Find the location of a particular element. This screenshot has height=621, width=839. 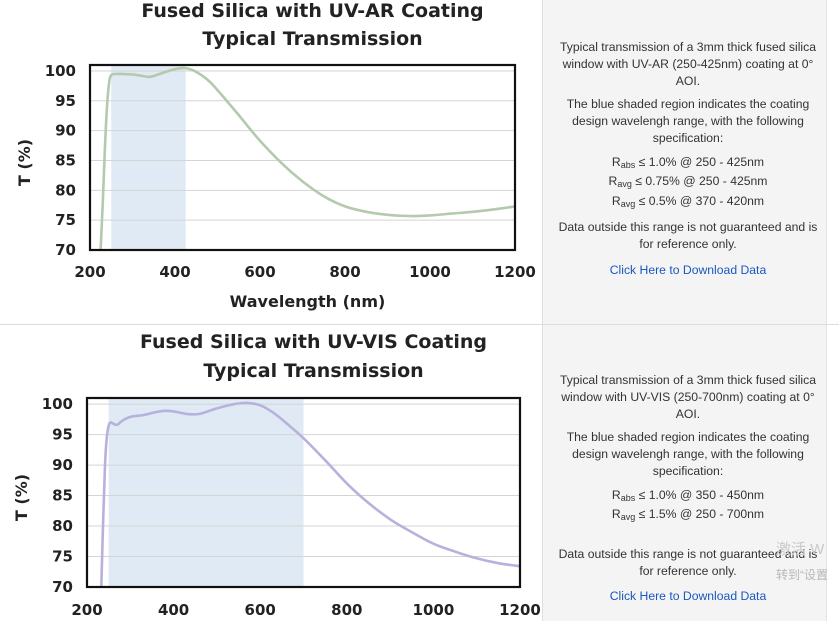

os-activation-watermark: 激活 W is located at coordinates (800, 549).